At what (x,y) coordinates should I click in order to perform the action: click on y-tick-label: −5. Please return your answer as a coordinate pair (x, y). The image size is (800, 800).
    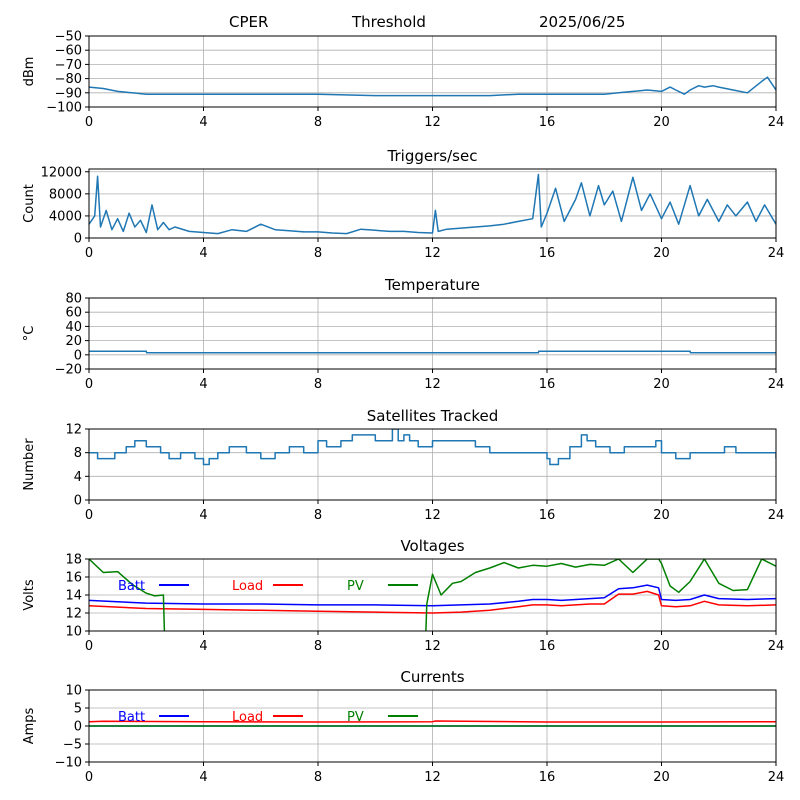
    Looking at the image, I should click on (72, 745).